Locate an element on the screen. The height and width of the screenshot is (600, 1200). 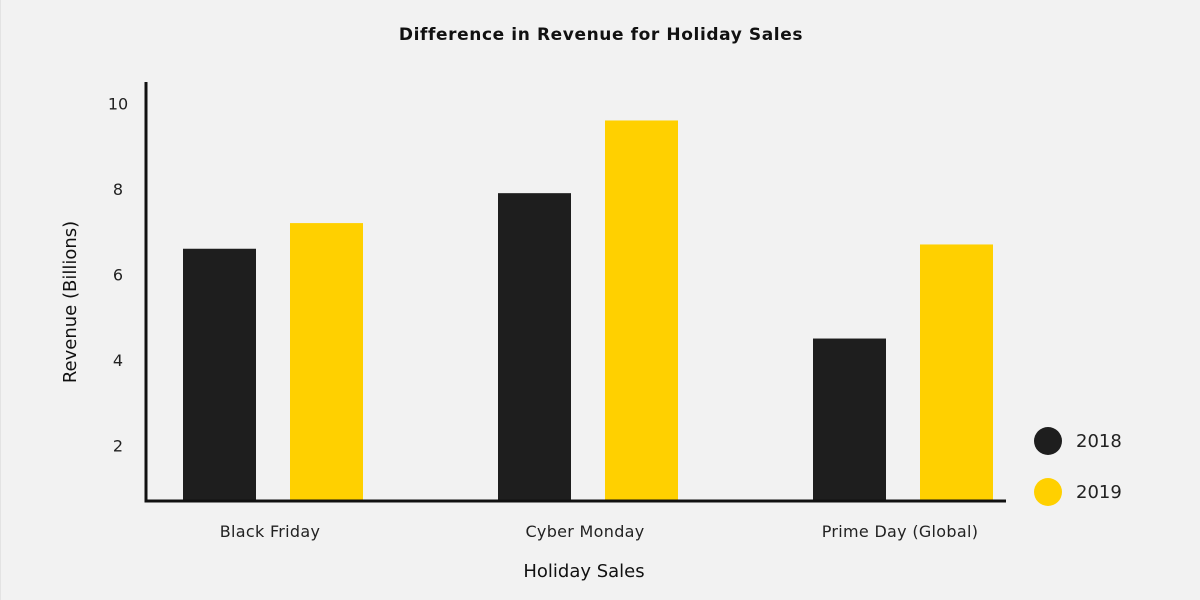
y-axis-ticks: 2 4 6 8 10 is located at coordinates (118, 274).